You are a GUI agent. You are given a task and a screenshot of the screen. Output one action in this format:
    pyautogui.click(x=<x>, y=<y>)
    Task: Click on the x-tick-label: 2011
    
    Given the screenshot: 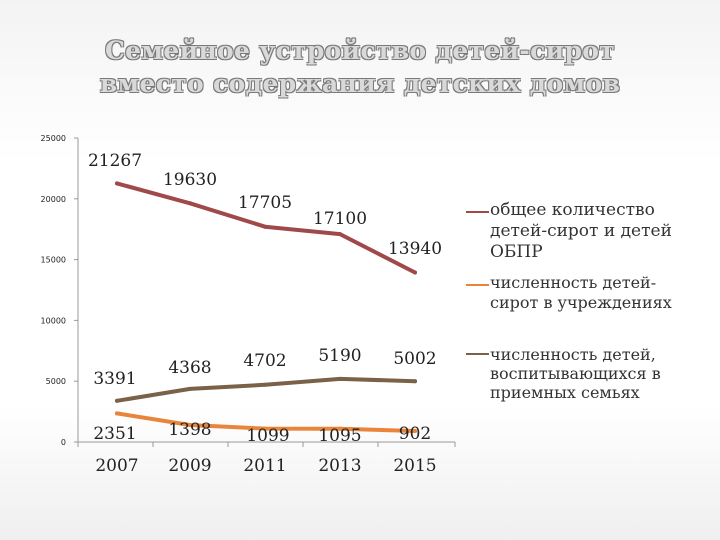 What is the action you would take?
    pyautogui.click(x=264, y=466)
    